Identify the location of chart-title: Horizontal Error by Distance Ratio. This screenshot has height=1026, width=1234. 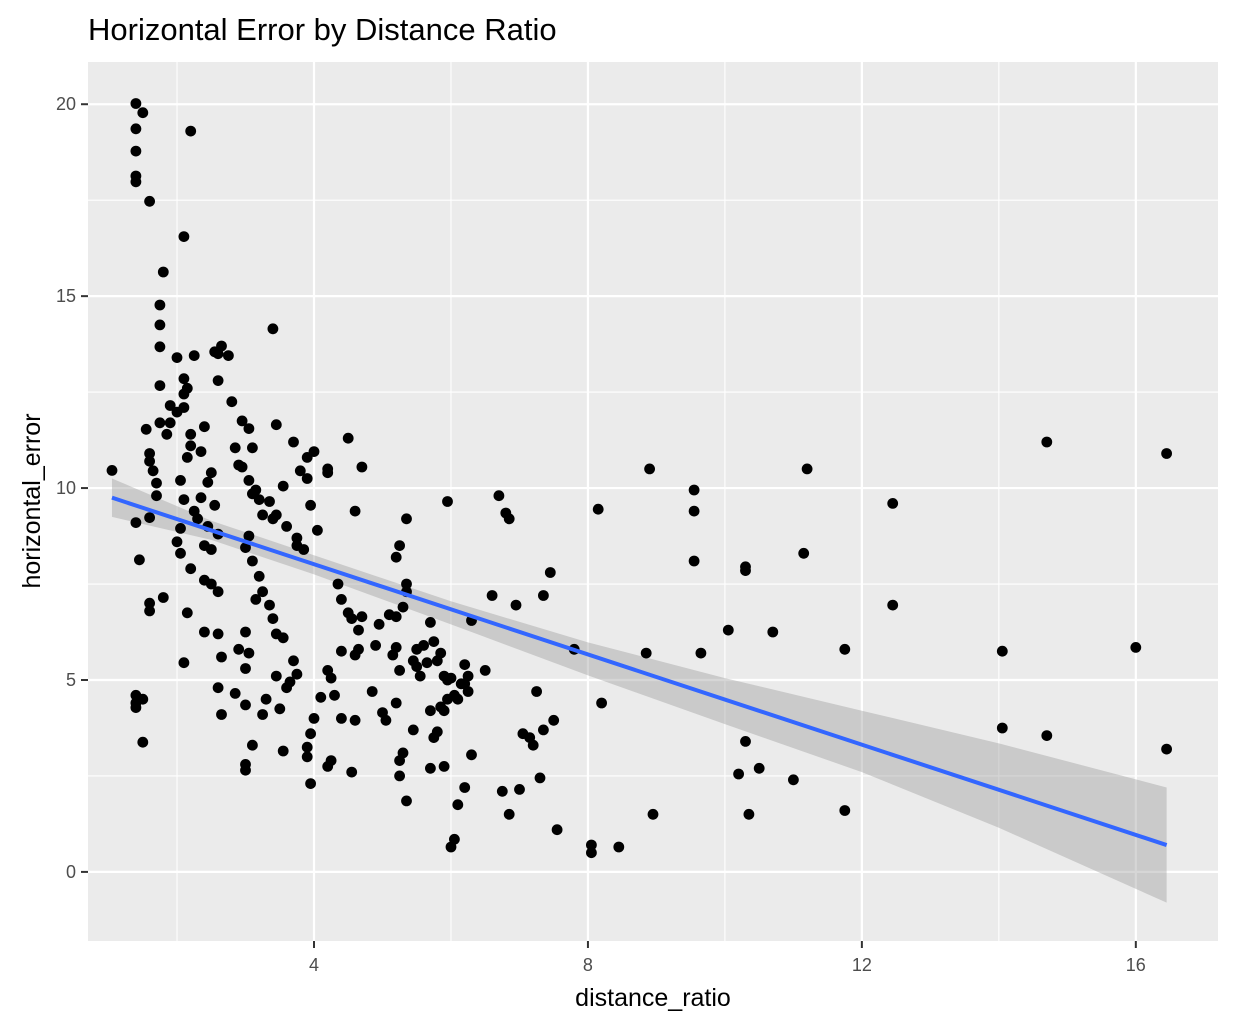
(322, 29).